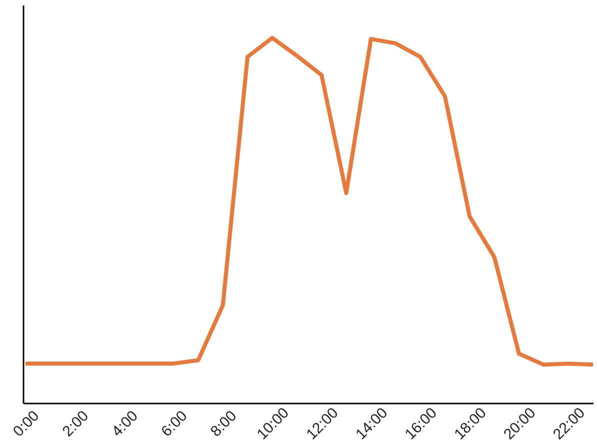 Image resolution: width=597 pixels, height=447 pixels. What do you see at coordinates (125, 424) in the screenshot?
I see `x-tick-label: 4:00` at bounding box center [125, 424].